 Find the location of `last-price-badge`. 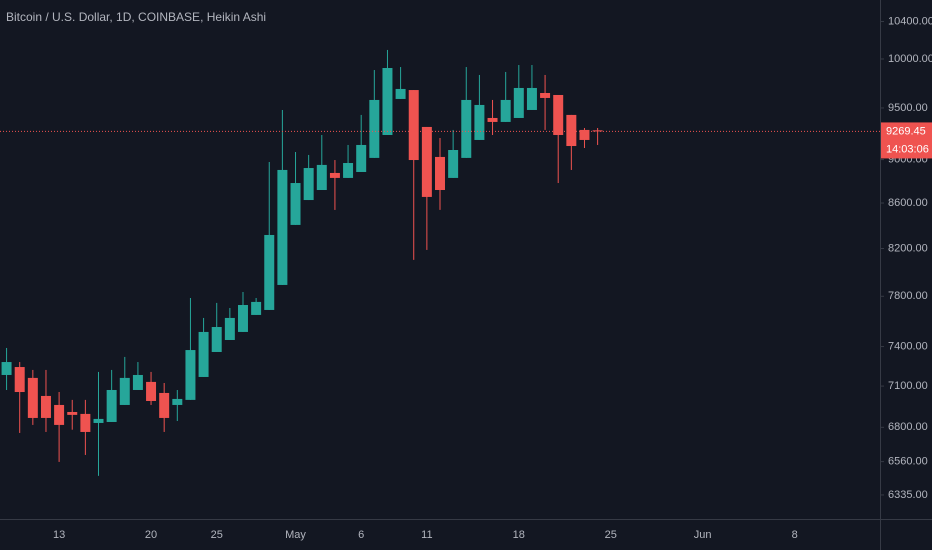

last-price-badge is located at coordinates (906, 140).